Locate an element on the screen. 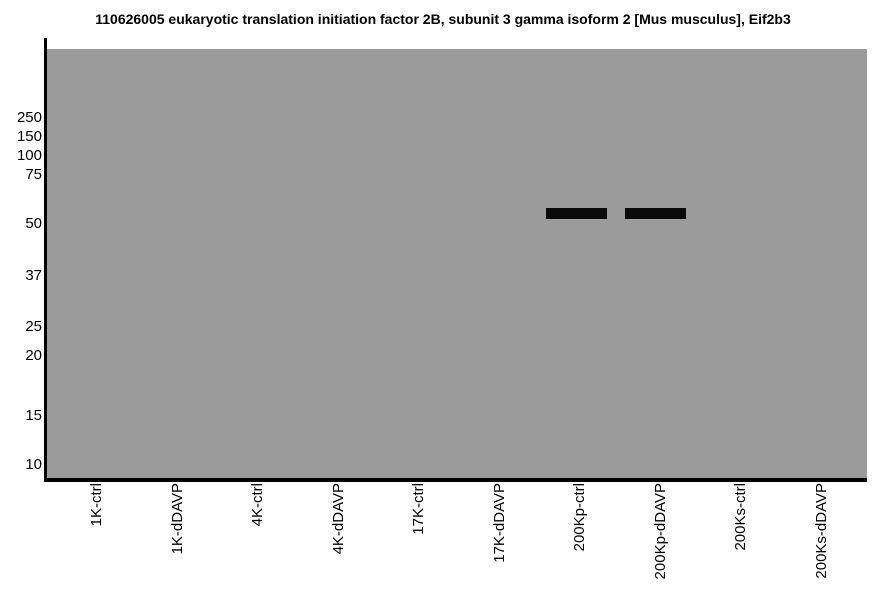 The image size is (886, 595). y-tick-label: 150 is located at coordinates (29, 136).